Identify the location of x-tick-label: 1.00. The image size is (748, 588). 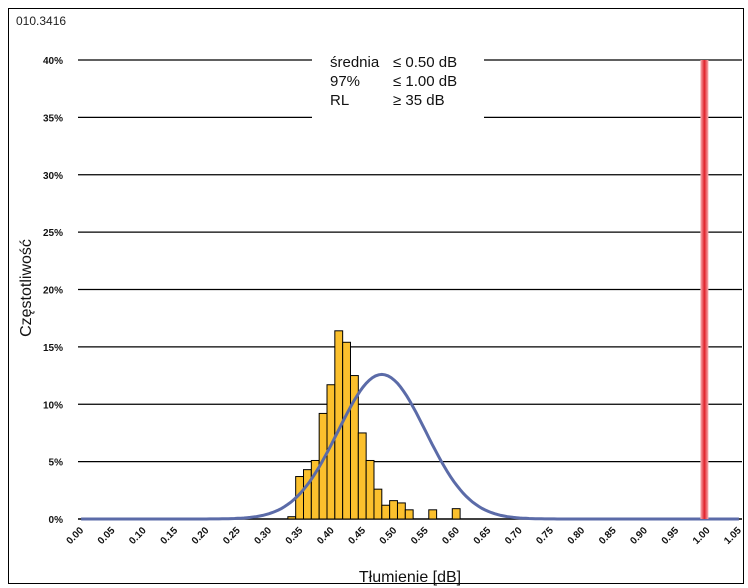
(702, 536).